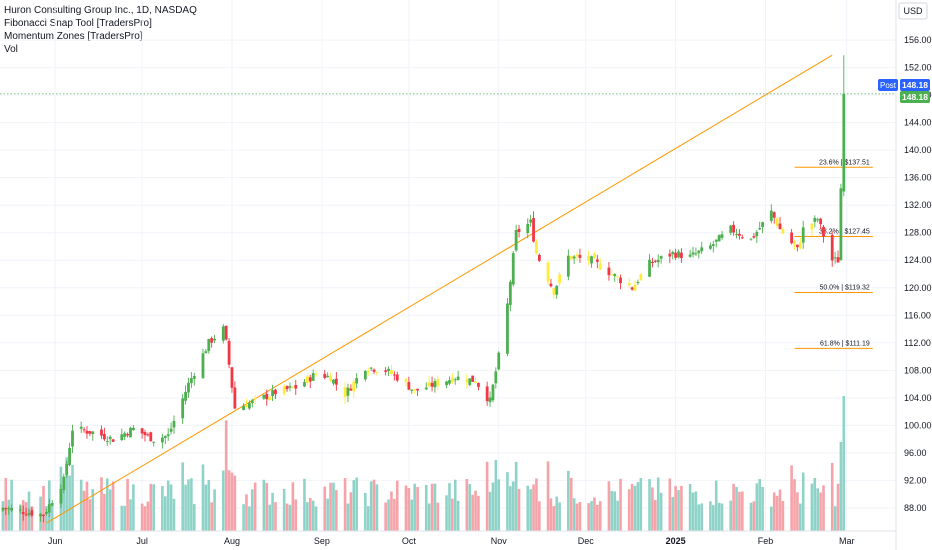 The width and height of the screenshot is (932, 550). Describe the element at coordinates (844, 232) in the screenshot. I see `fib-level-label: 38.2% | $127.45` at that location.